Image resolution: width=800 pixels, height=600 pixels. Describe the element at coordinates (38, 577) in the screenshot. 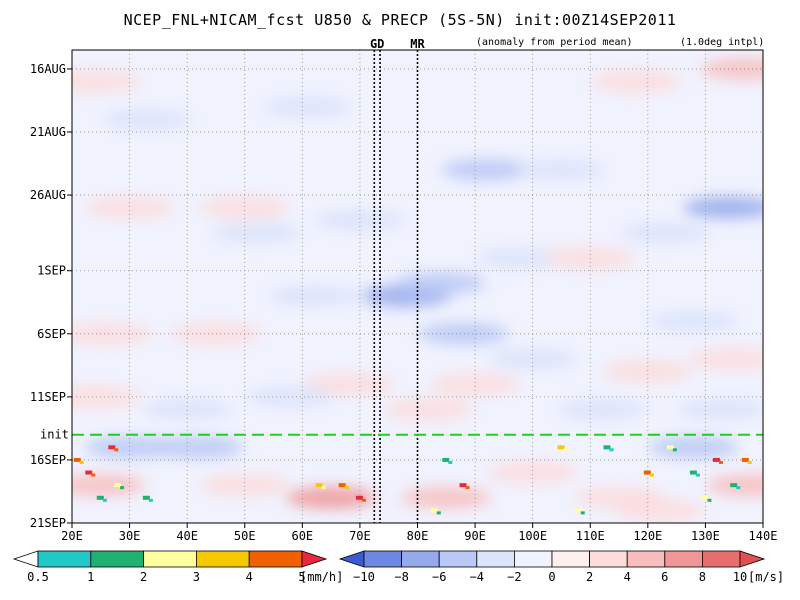

I see `colorbar-label: 0.5` at that location.